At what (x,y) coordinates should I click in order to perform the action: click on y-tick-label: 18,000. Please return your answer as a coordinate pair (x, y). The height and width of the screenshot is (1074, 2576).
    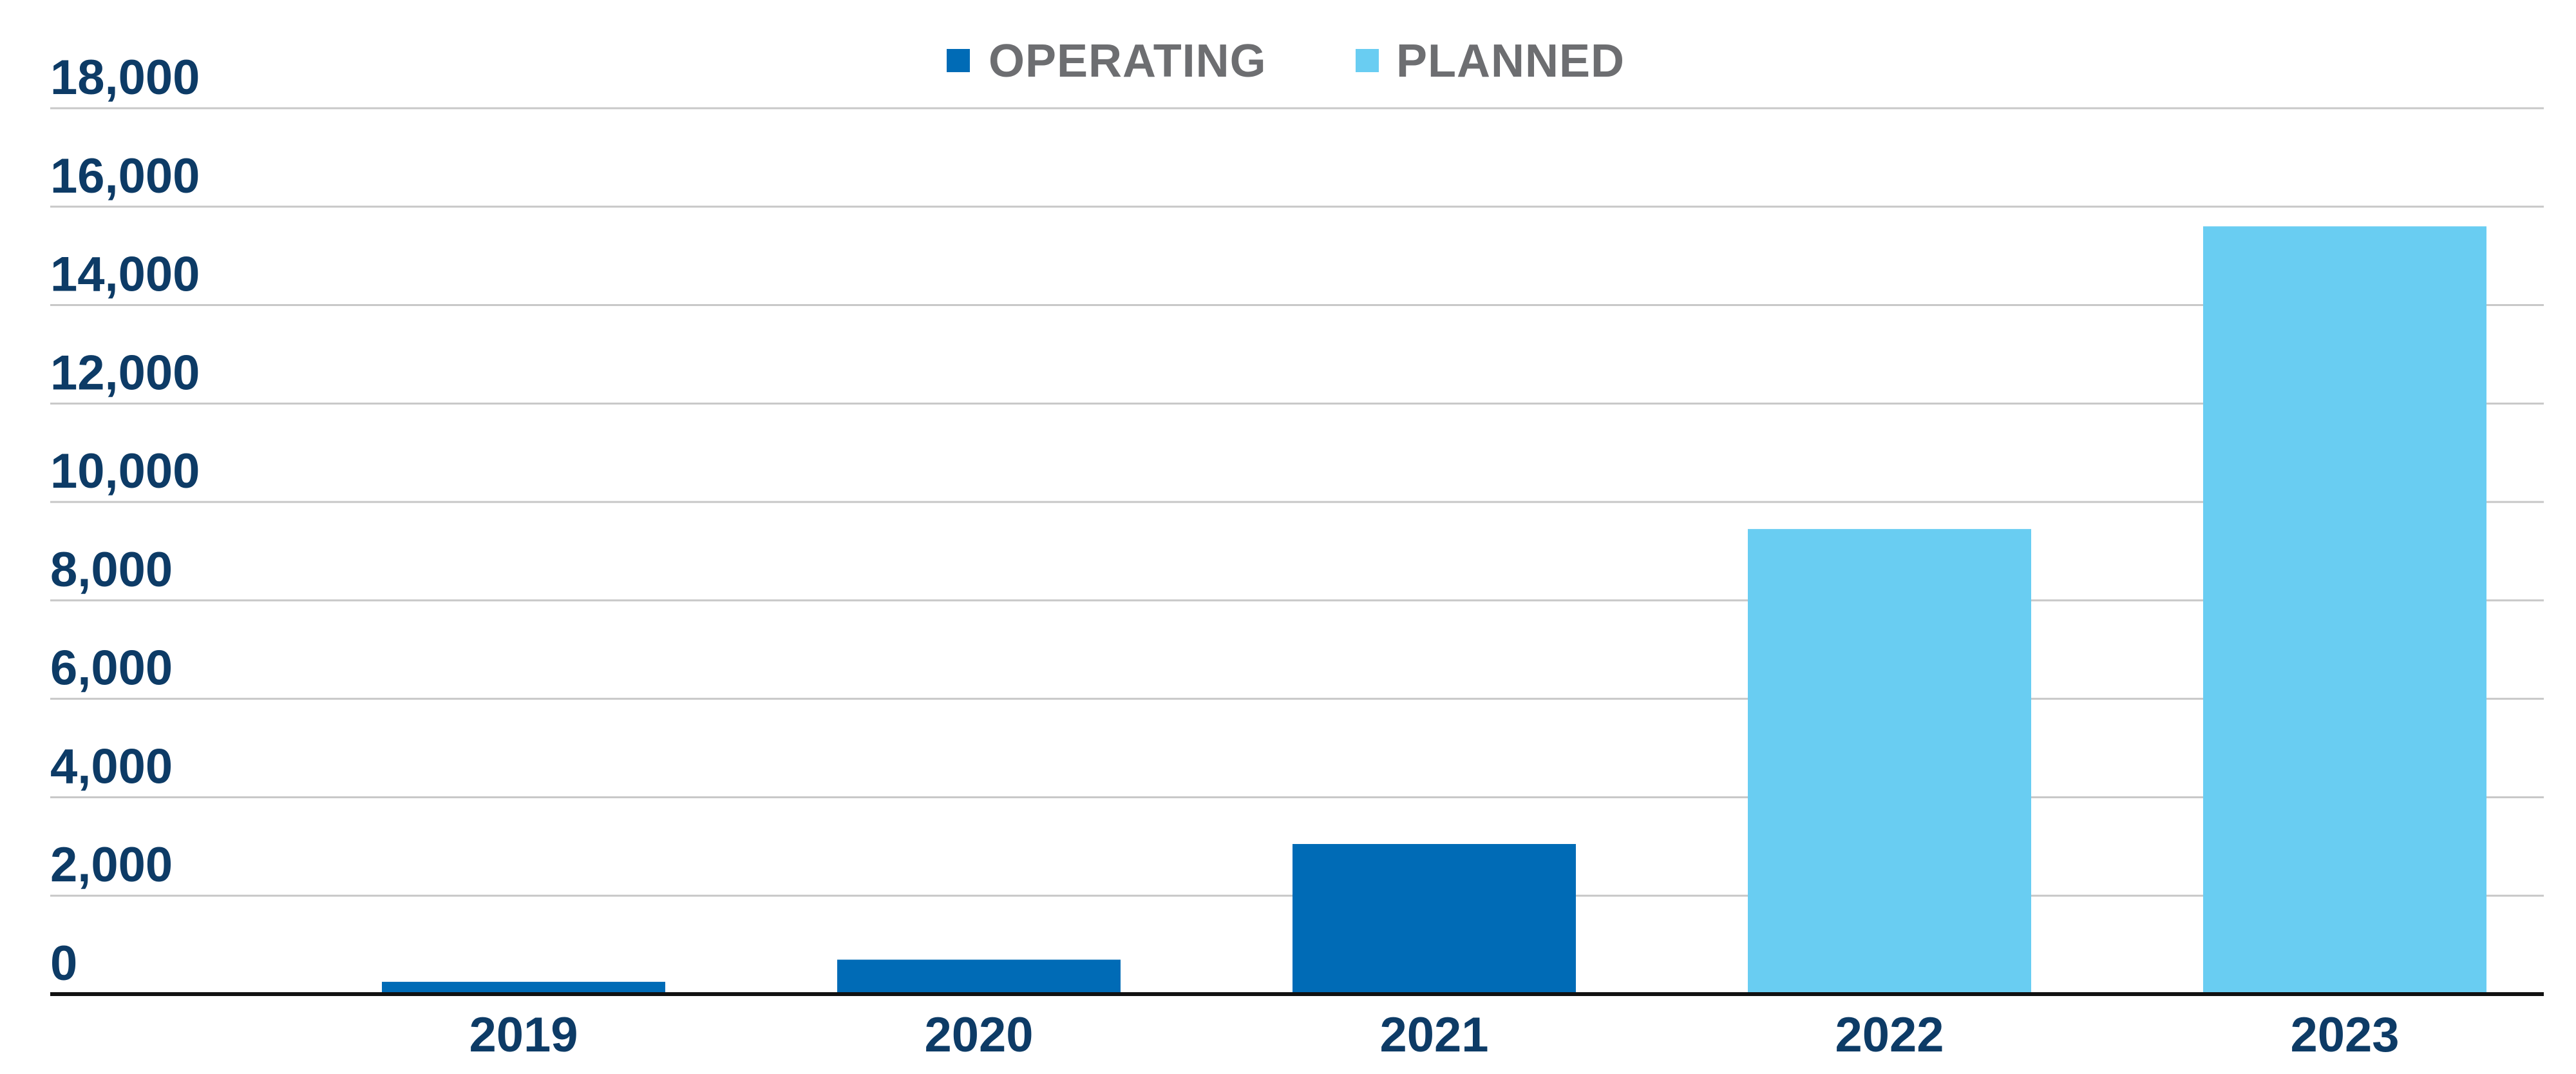
    Looking at the image, I should click on (125, 77).